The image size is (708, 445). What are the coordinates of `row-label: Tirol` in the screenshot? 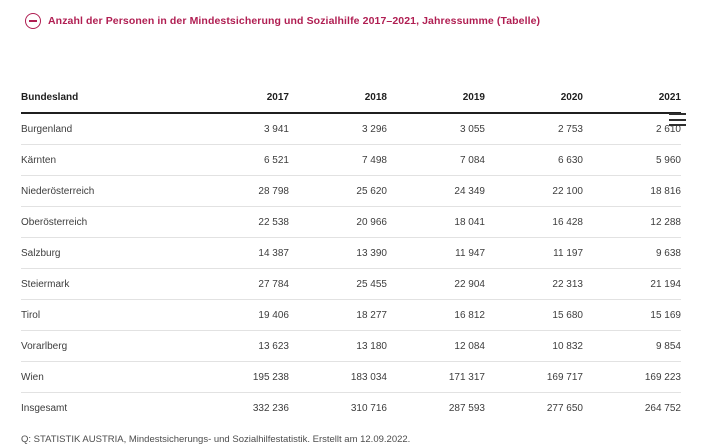 It's located at (106, 315).